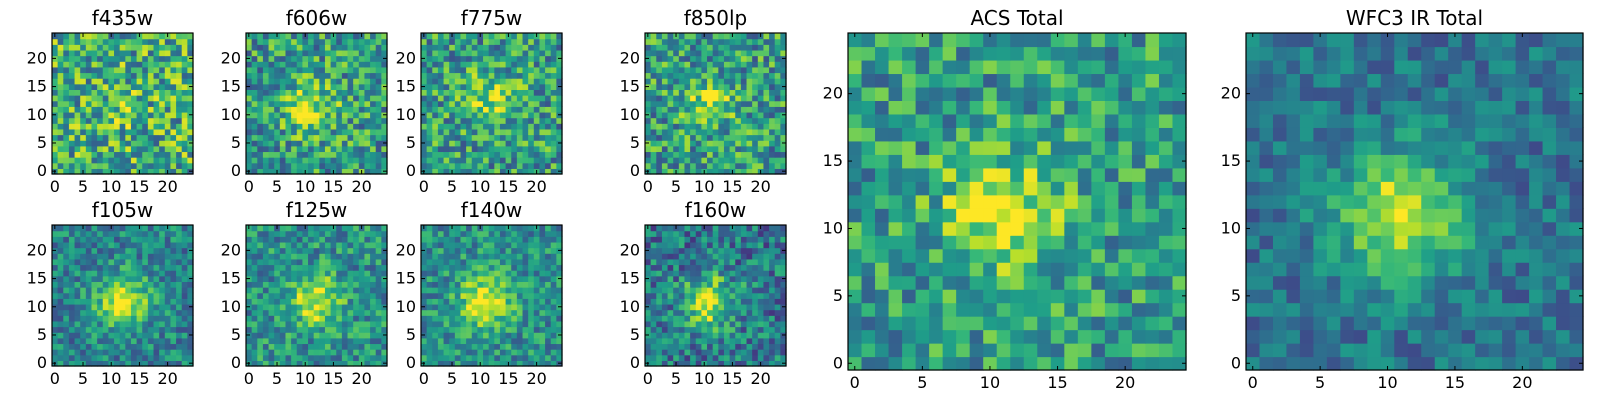 The image size is (1600, 400). I want to click on panel-title: f606w, so click(317, 18).